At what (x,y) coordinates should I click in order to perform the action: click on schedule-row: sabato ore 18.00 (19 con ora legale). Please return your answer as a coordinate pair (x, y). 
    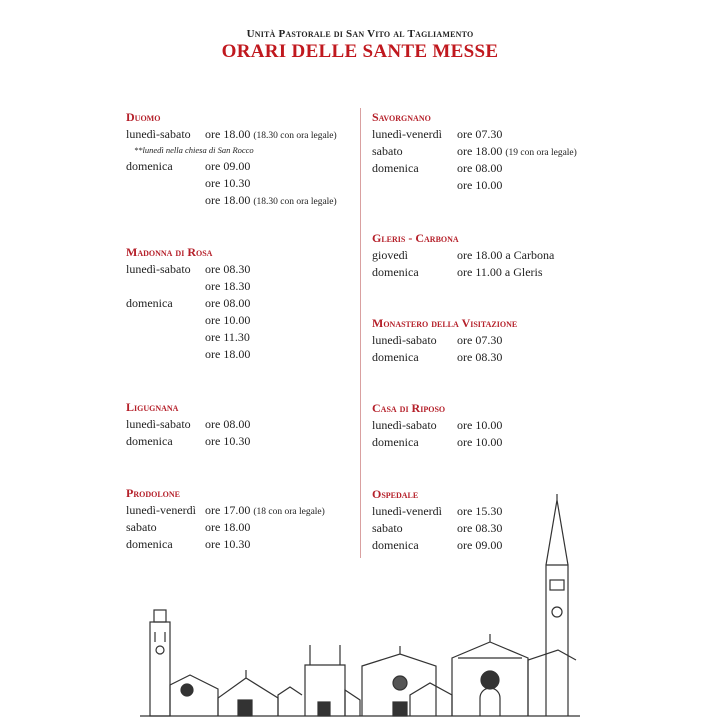
    Looking at the image, I should click on (474, 151).